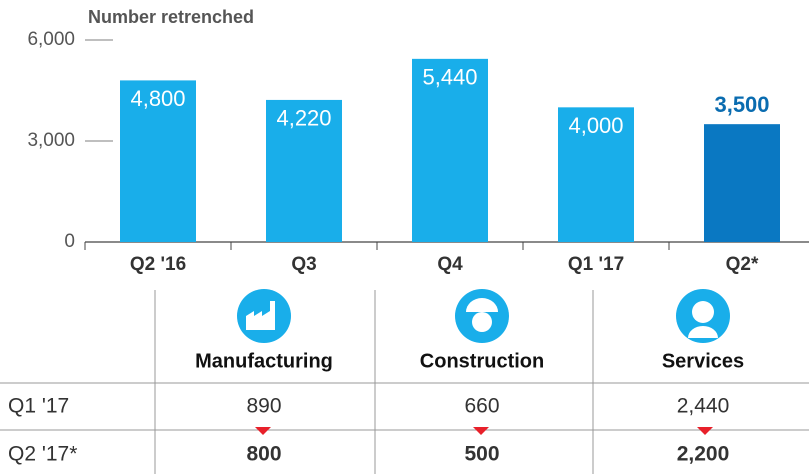 This screenshot has height=474, width=809. What do you see at coordinates (51, 39) in the screenshot?
I see `y-tick-label: 6,000` at bounding box center [51, 39].